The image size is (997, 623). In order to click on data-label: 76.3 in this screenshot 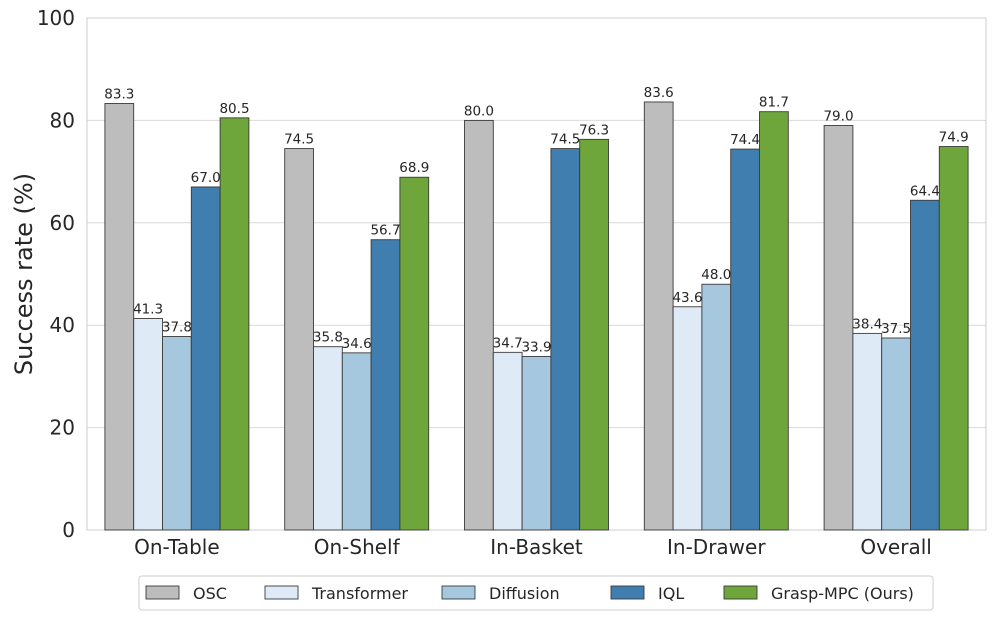, I will do `click(594, 130)`.